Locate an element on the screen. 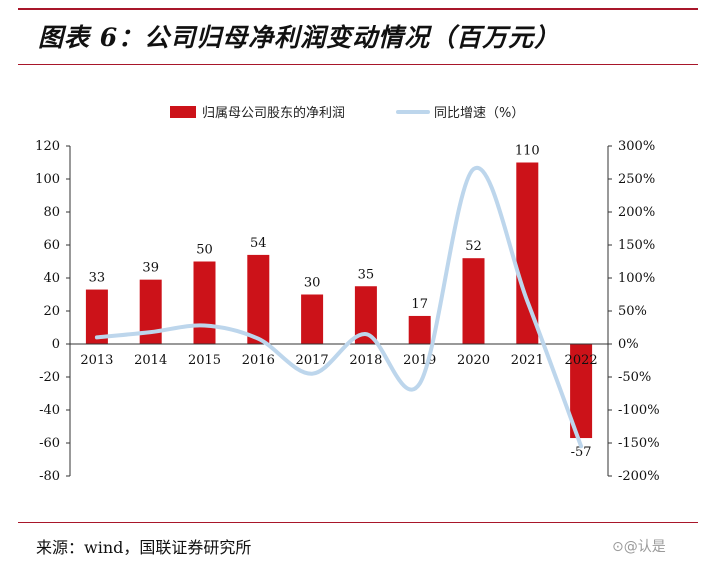  left-tick-label: 0 is located at coordinates (56, 344).